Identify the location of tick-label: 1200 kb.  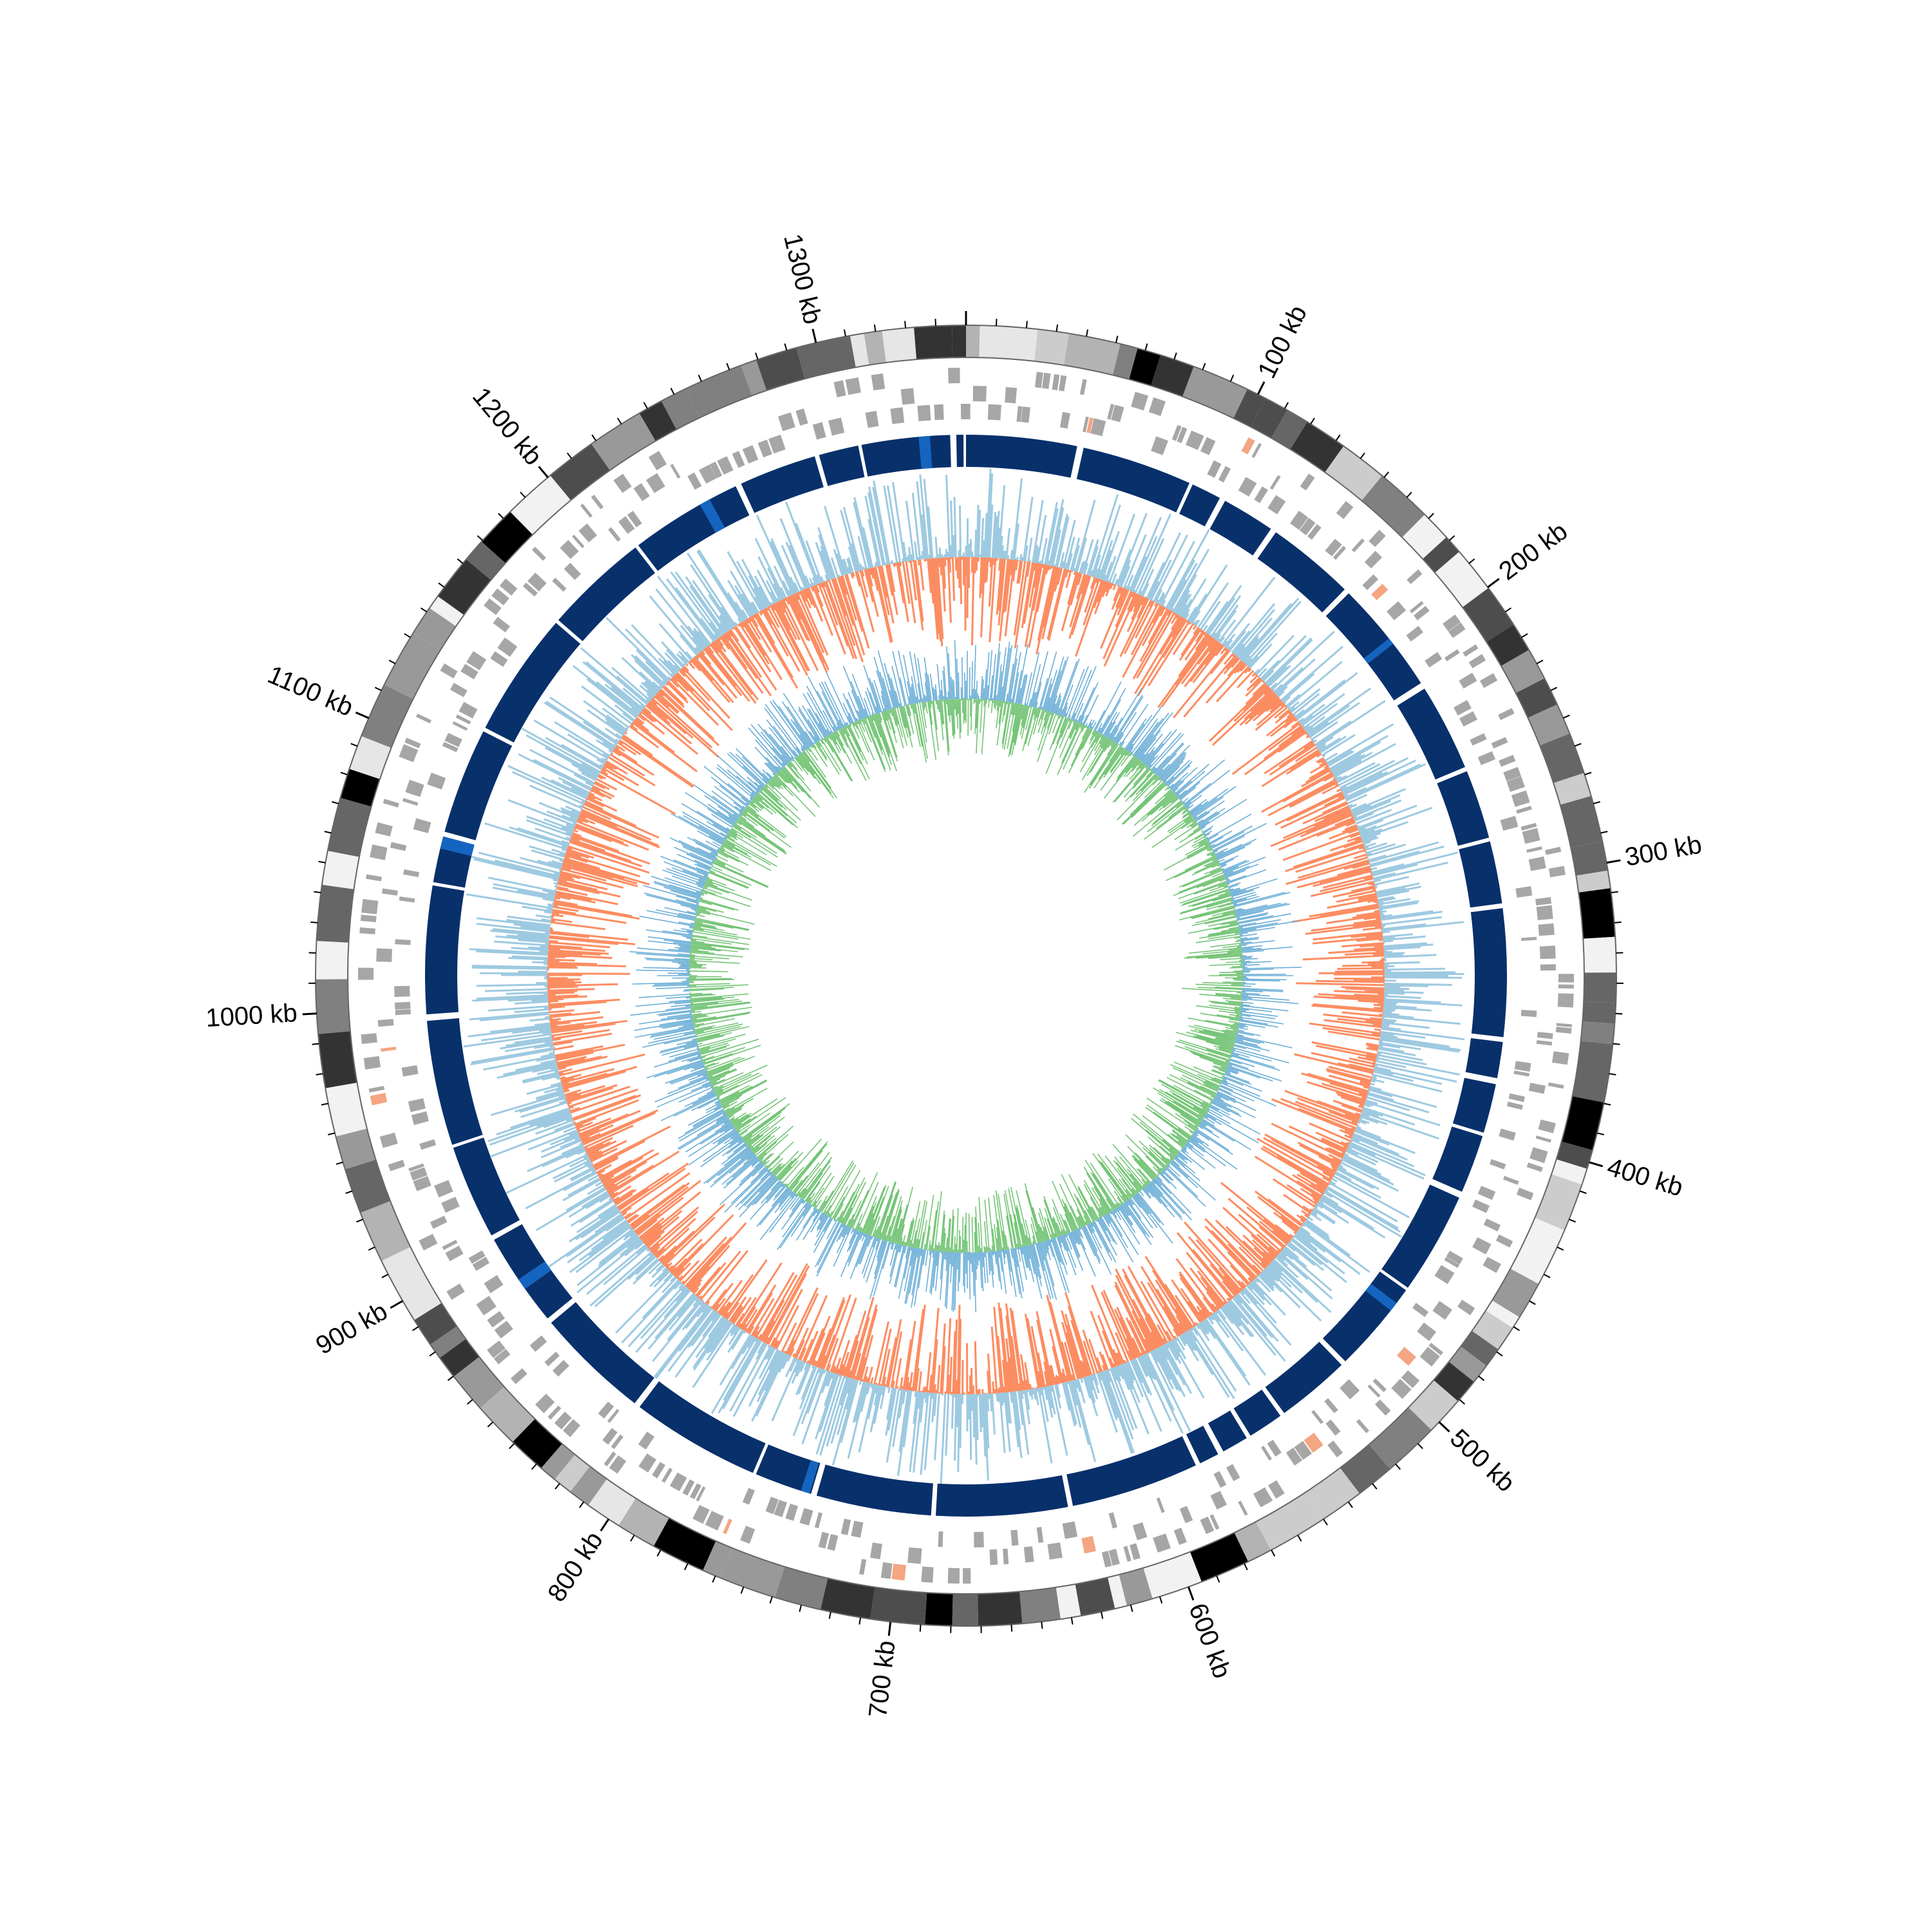
(507, 427).